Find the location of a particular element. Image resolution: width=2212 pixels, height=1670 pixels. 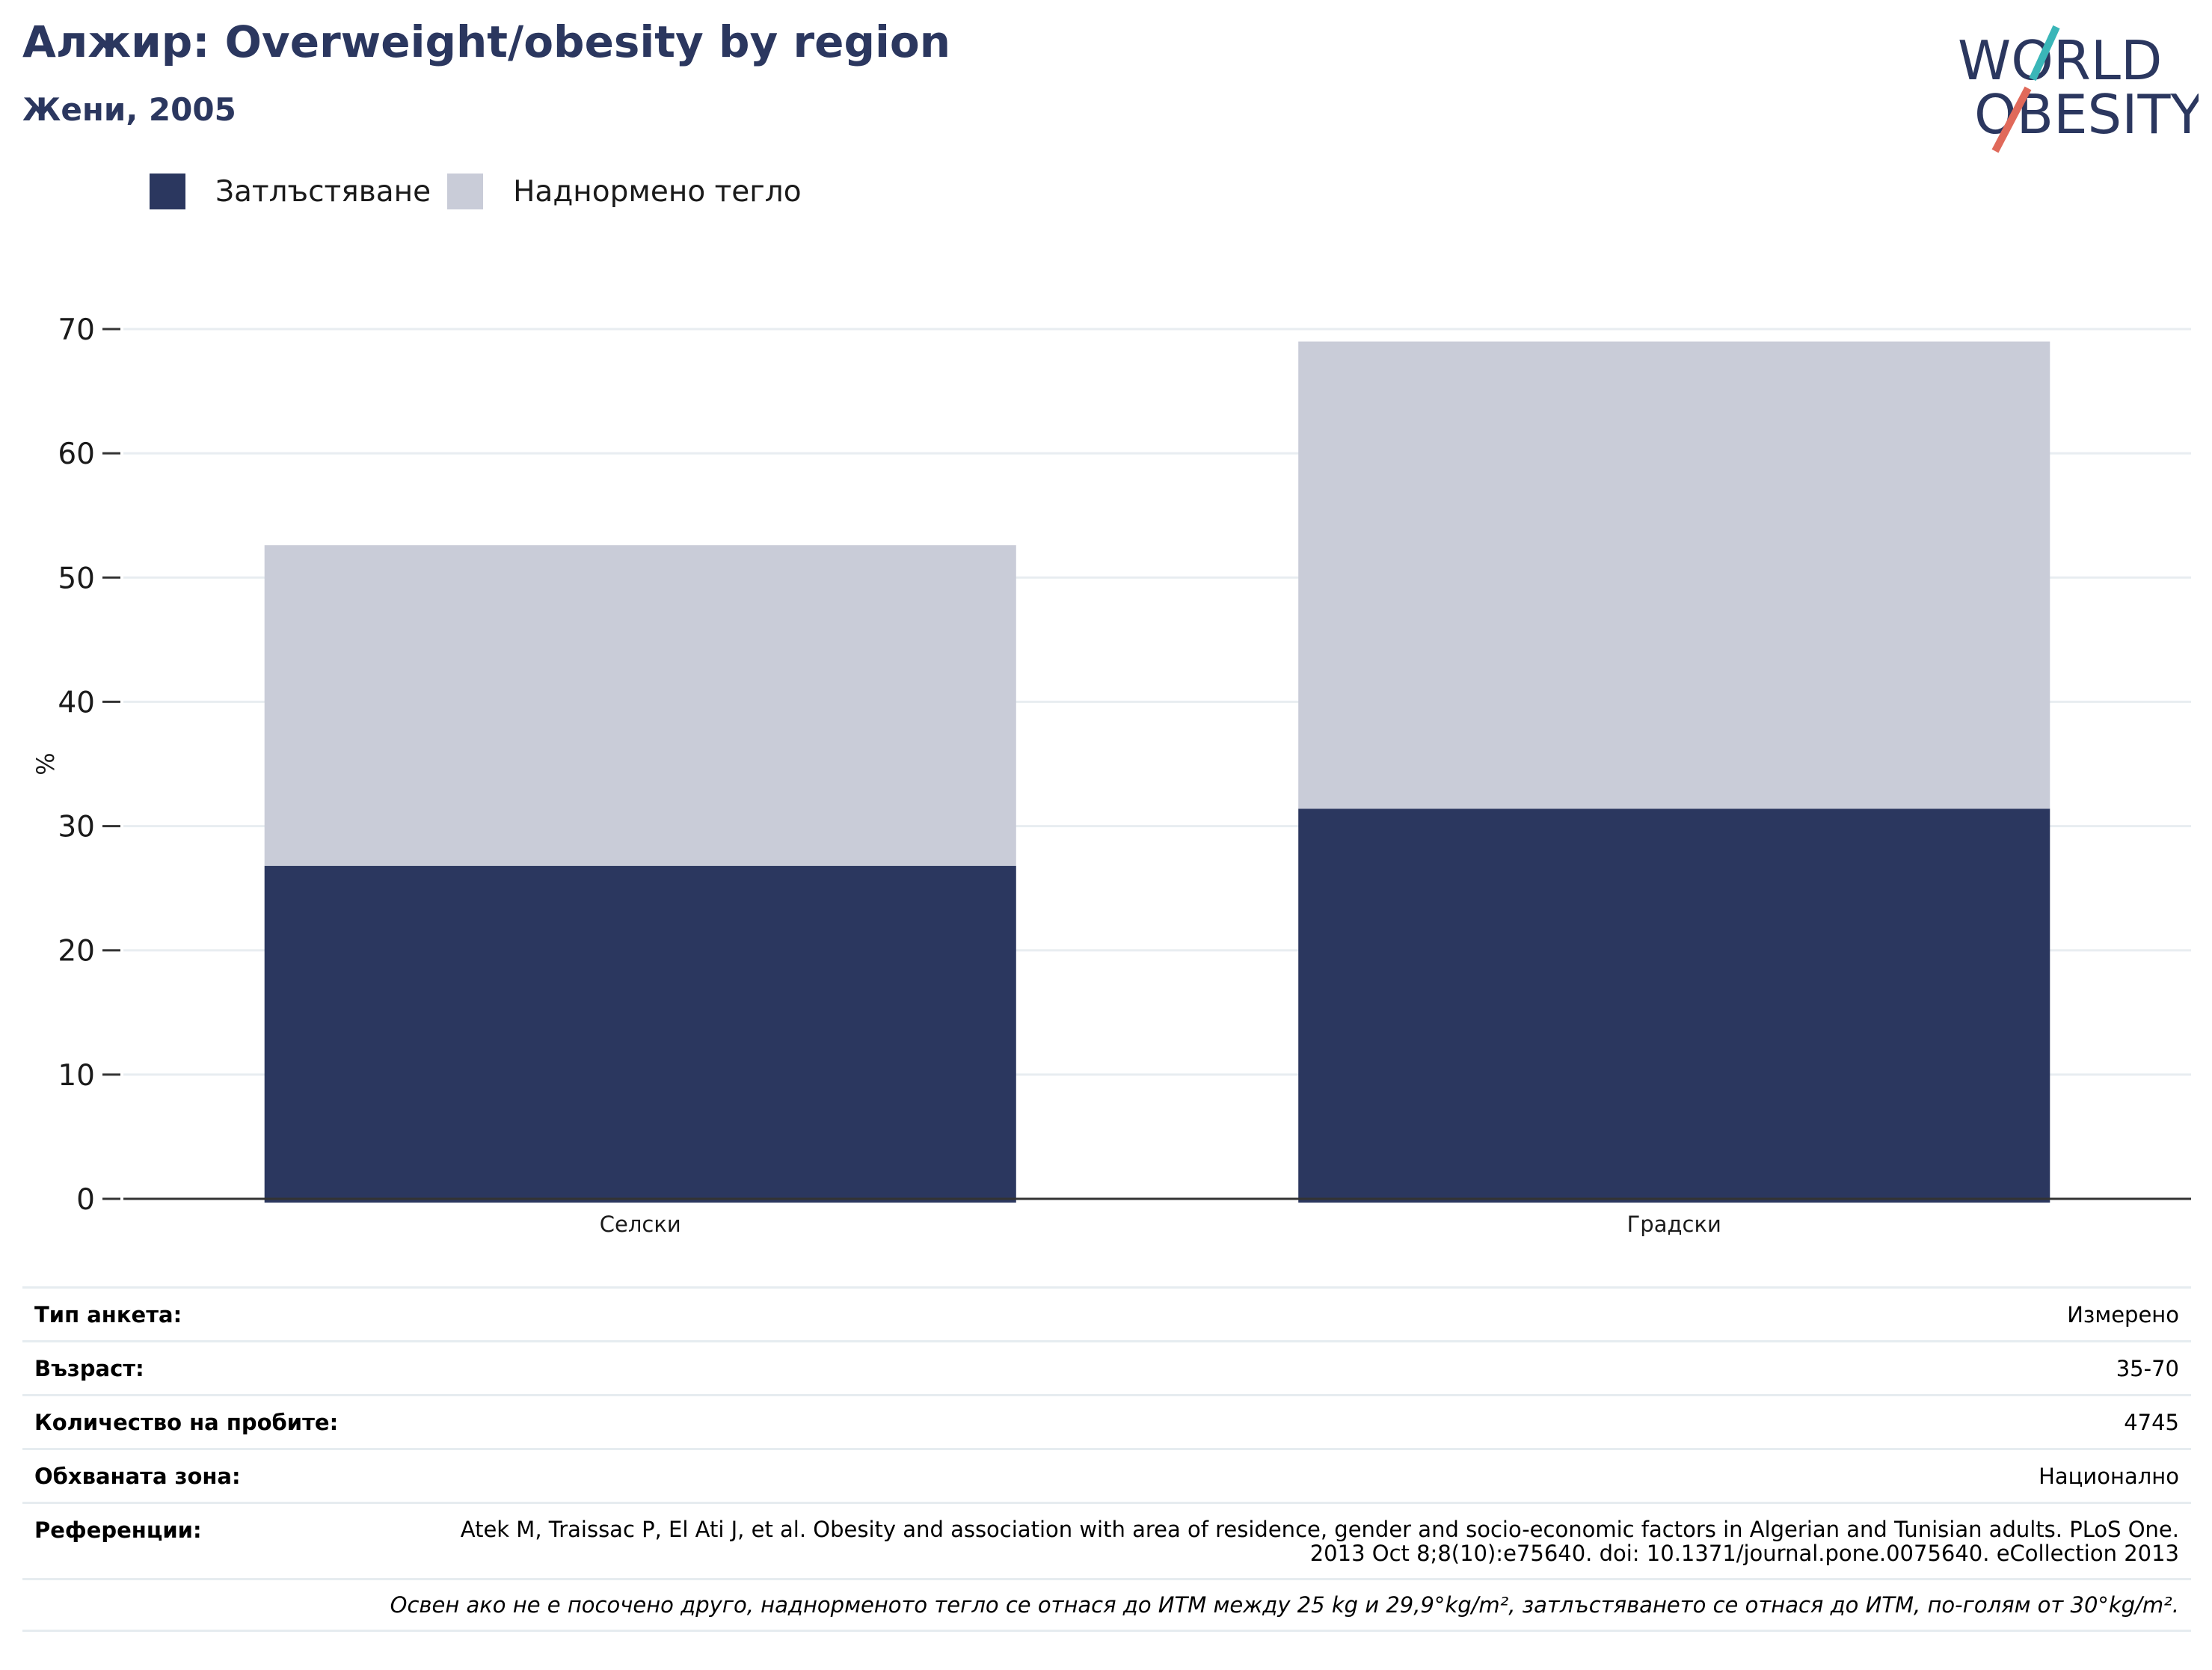

info-row-sample-size: Количество на пробите: 4745 is located at coordinates (1106, 1421).